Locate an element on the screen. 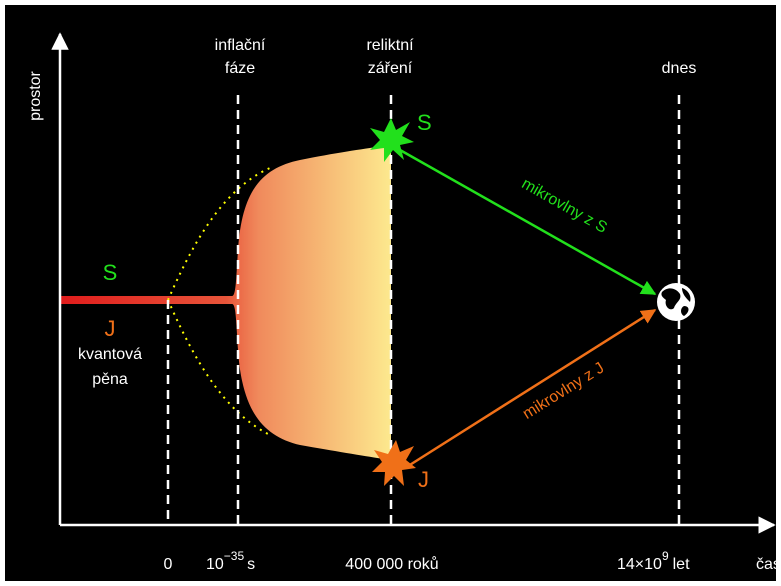  epoch-top-label: fáze is located at coordinates (240, 68).